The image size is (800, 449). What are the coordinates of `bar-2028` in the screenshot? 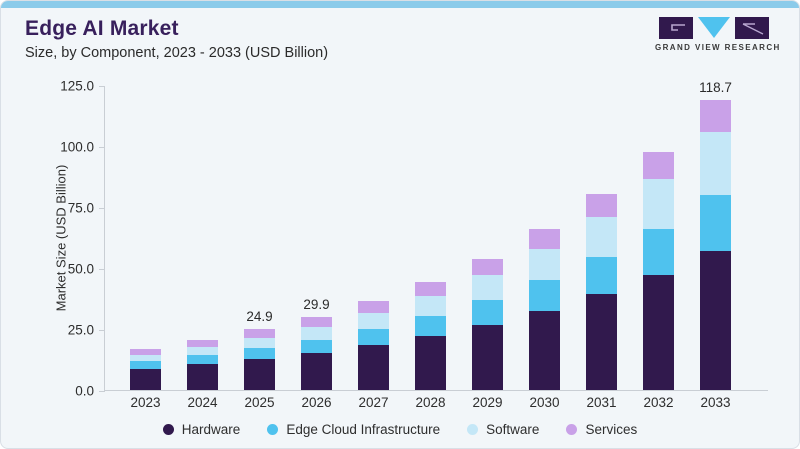 It's located at (430, 336).